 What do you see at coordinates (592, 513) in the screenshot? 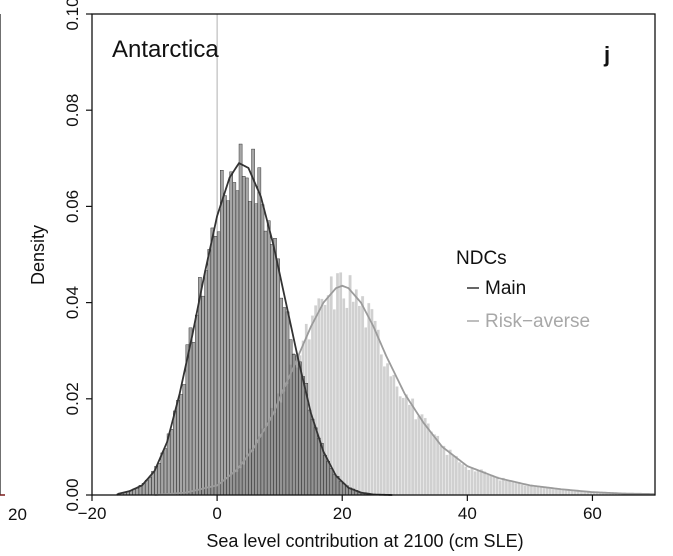
I see `x-tick-label: 60` at bounding box center [592, 513].